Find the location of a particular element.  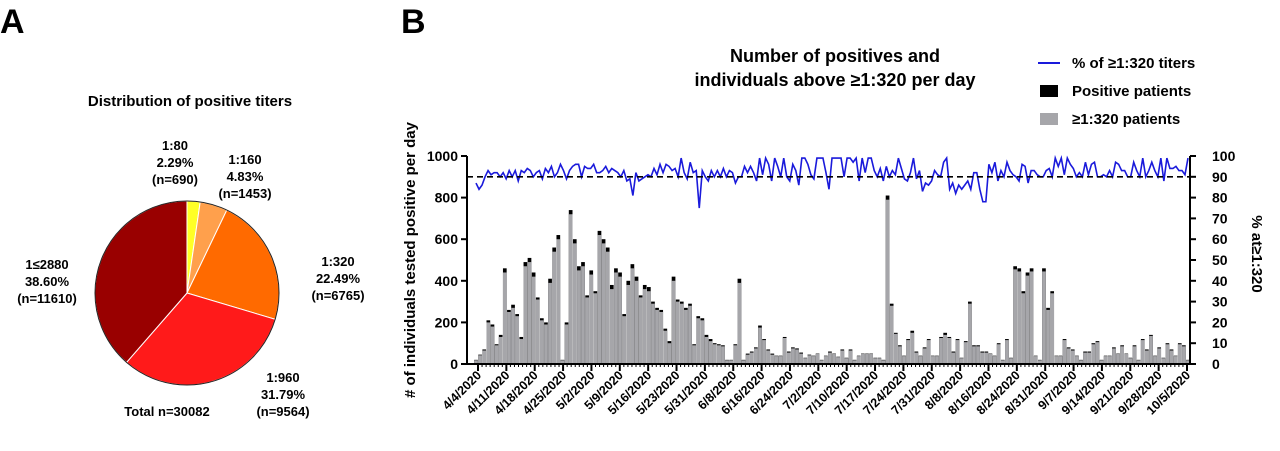

pie-slice-count: (n=9564) is located at coordinates (283, 411).